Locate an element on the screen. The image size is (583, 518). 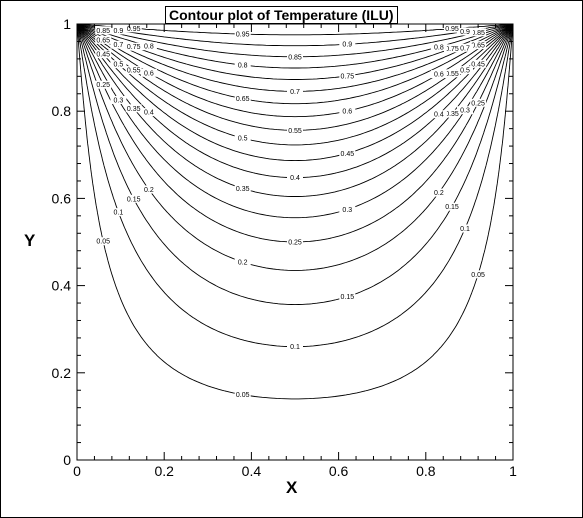
x-tick-label: 0.4 is located at coordinates (252, 471).